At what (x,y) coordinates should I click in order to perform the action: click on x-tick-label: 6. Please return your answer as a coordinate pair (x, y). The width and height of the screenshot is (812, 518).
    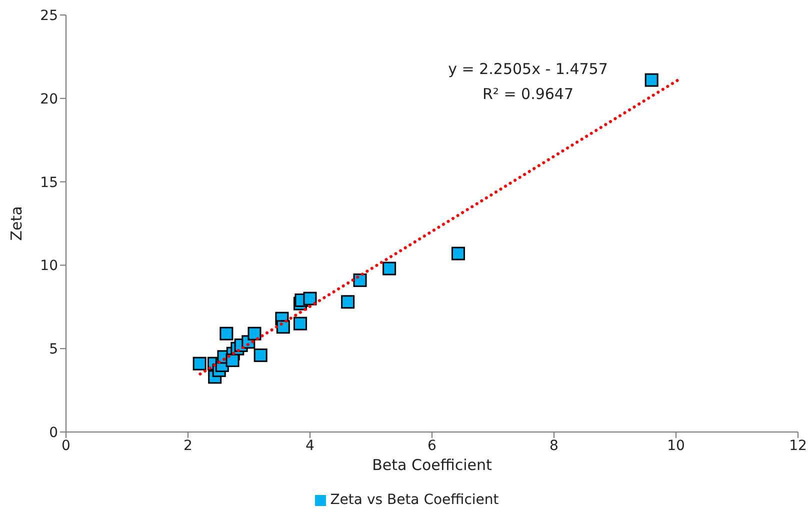
    Looking at the image, I should click on (432, 446).